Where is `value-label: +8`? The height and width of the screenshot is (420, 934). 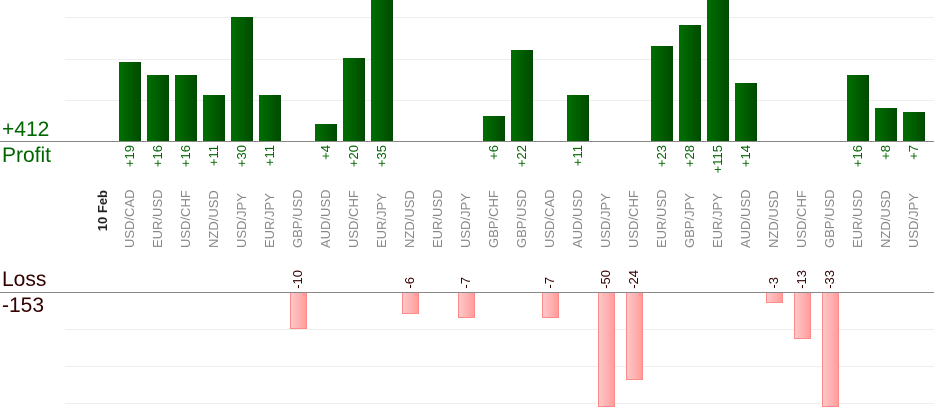 value-label: +8 is located at coordinates (885, 152).